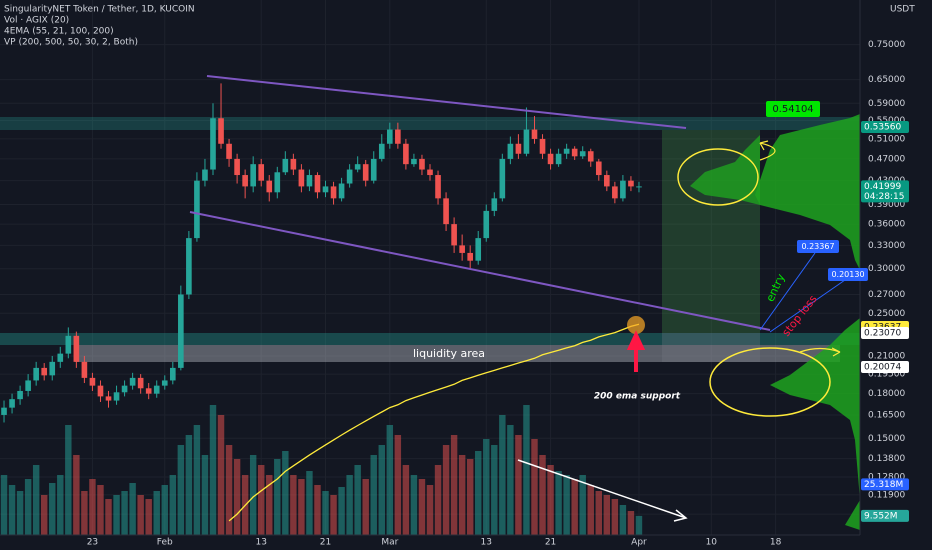 This screenshot has width=932, height=550. I want to click on y-tick-label: 0.15000, so click(886, 439).